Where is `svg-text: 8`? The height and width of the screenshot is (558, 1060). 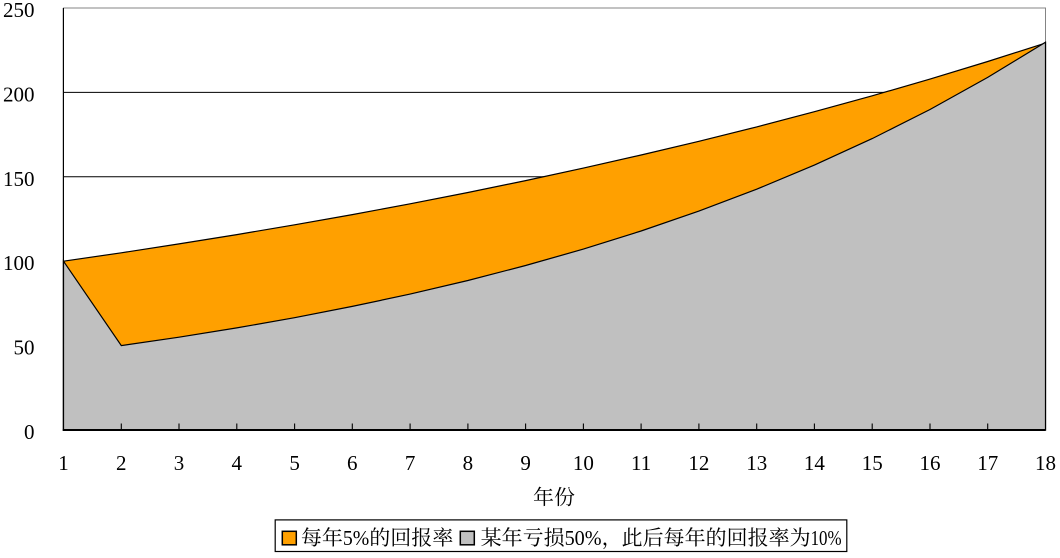 svg-text: 8 is located at coordinates (468, 463).